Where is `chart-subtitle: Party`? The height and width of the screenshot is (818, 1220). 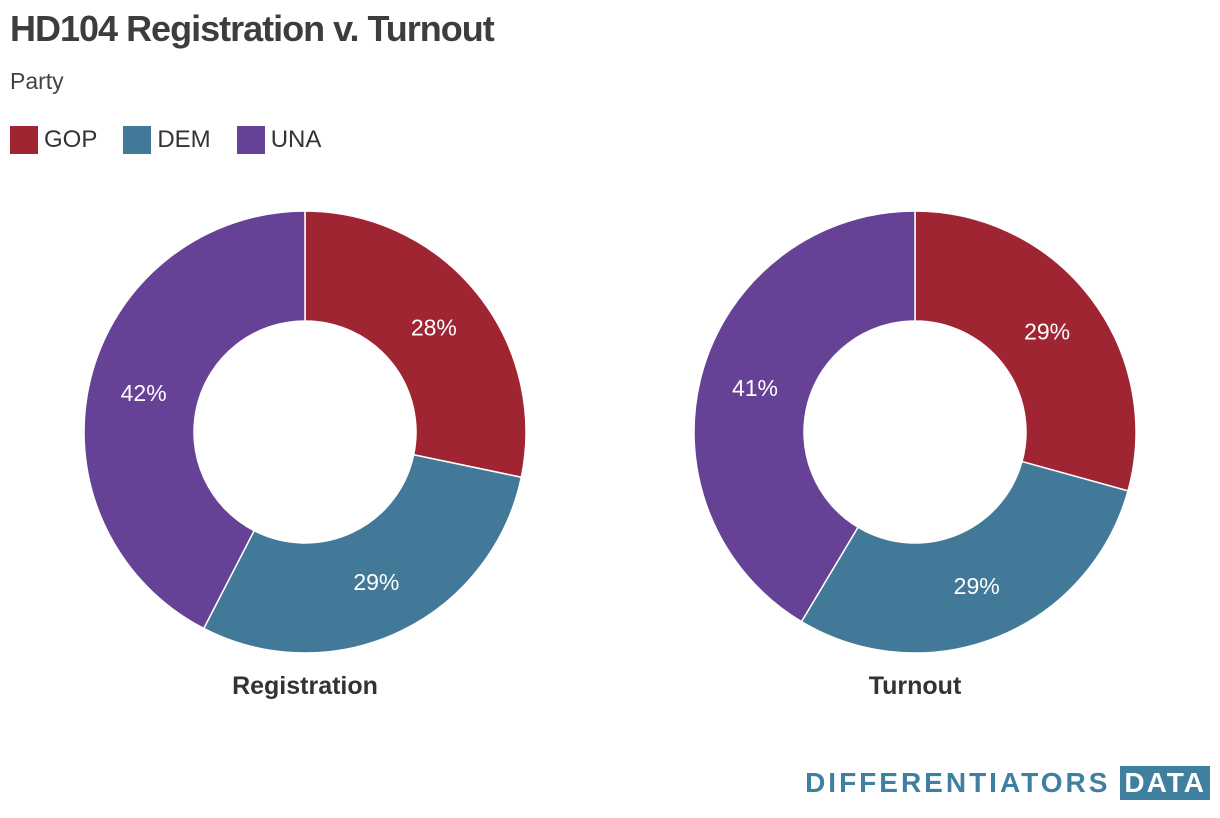
chart-subtitle: Party is located at coordinates (37, 81).